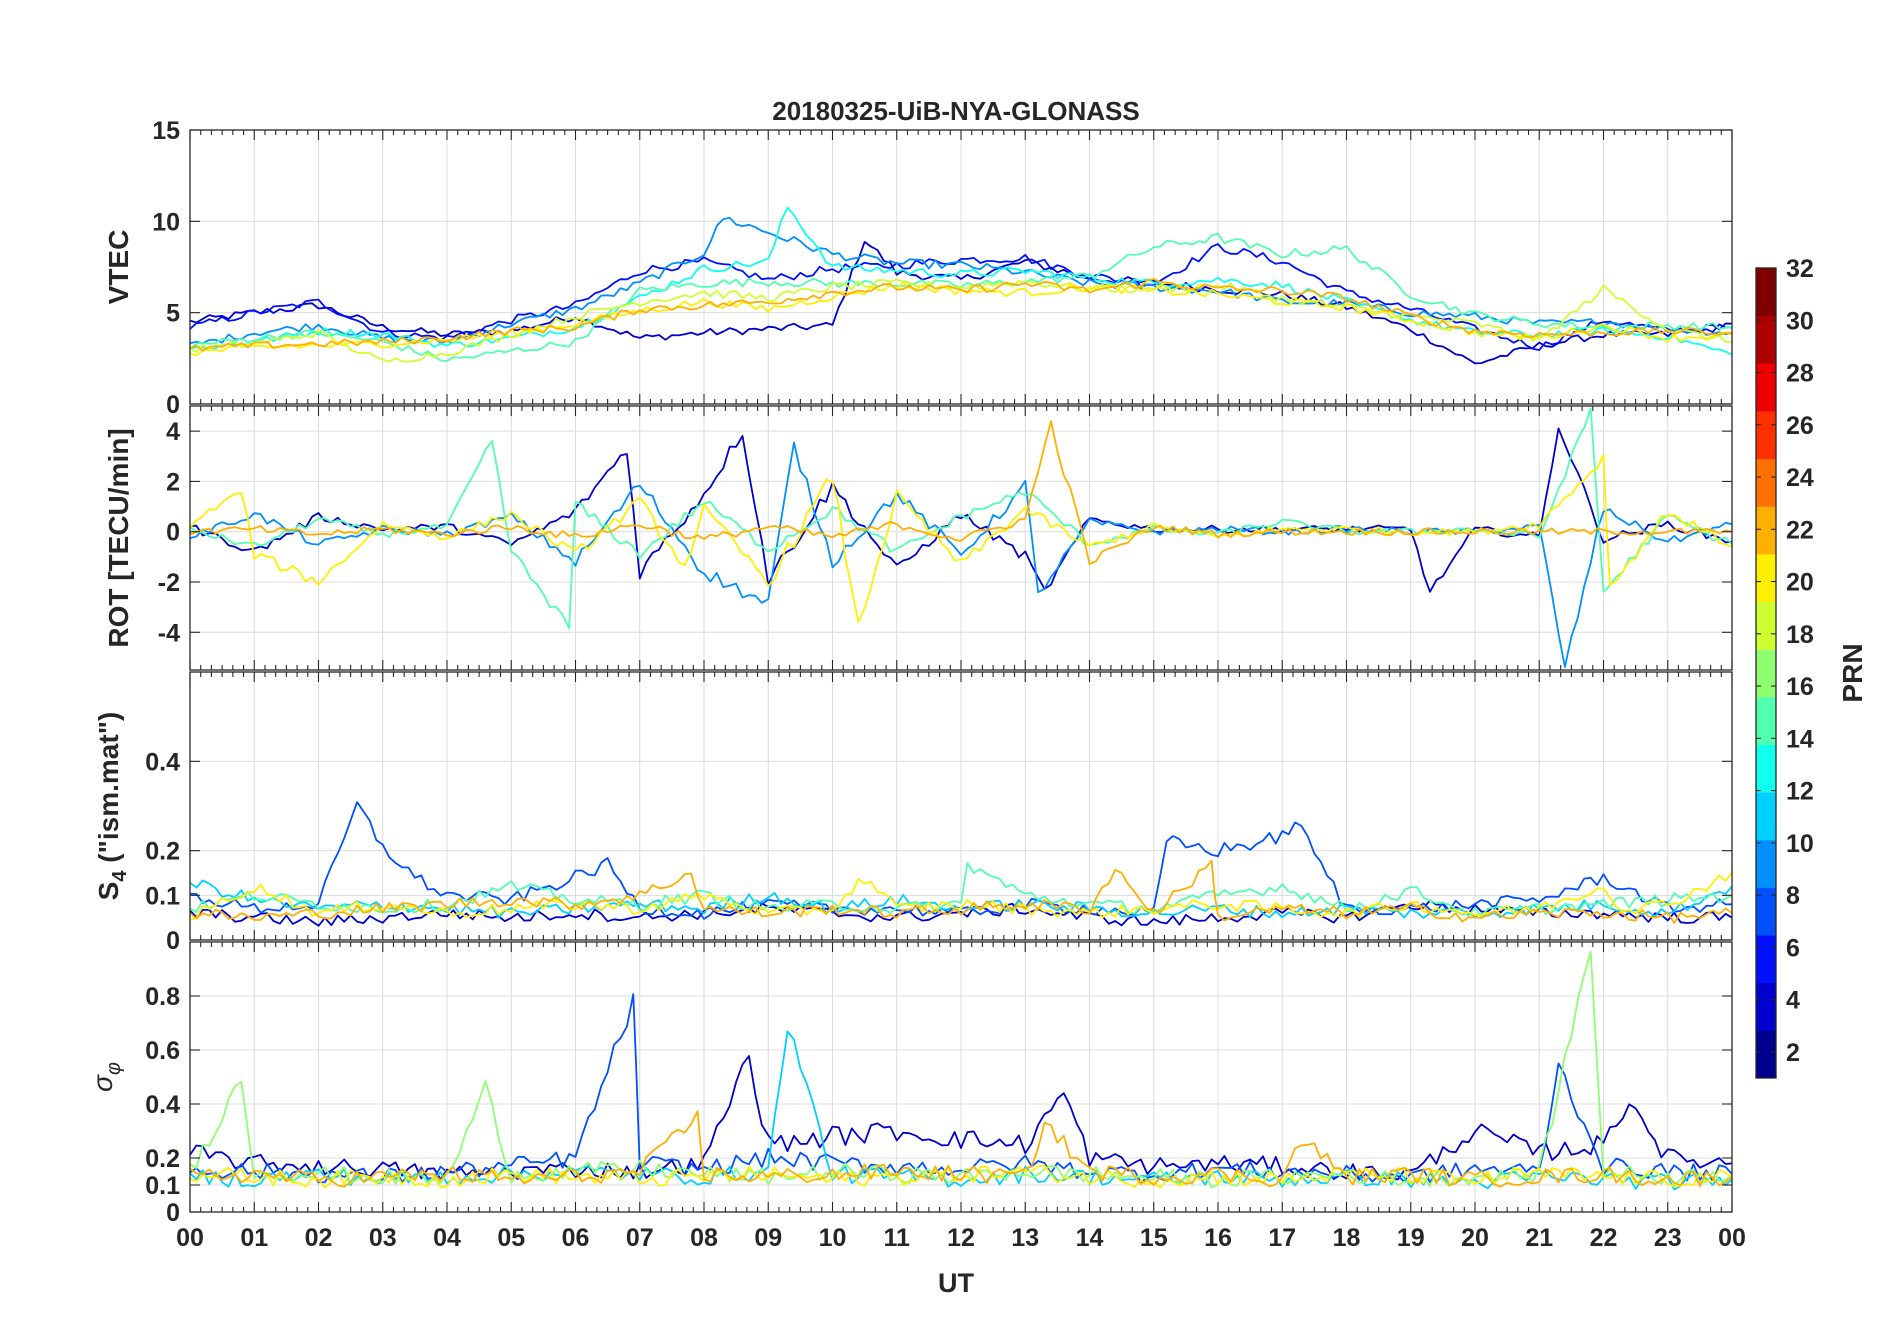 Image resolution: width=1902 pixels, height=1330 pixels. Describe the element at coordinates (833, 1238) in the screenshot. I see `x-tick-label: 10` at that location.